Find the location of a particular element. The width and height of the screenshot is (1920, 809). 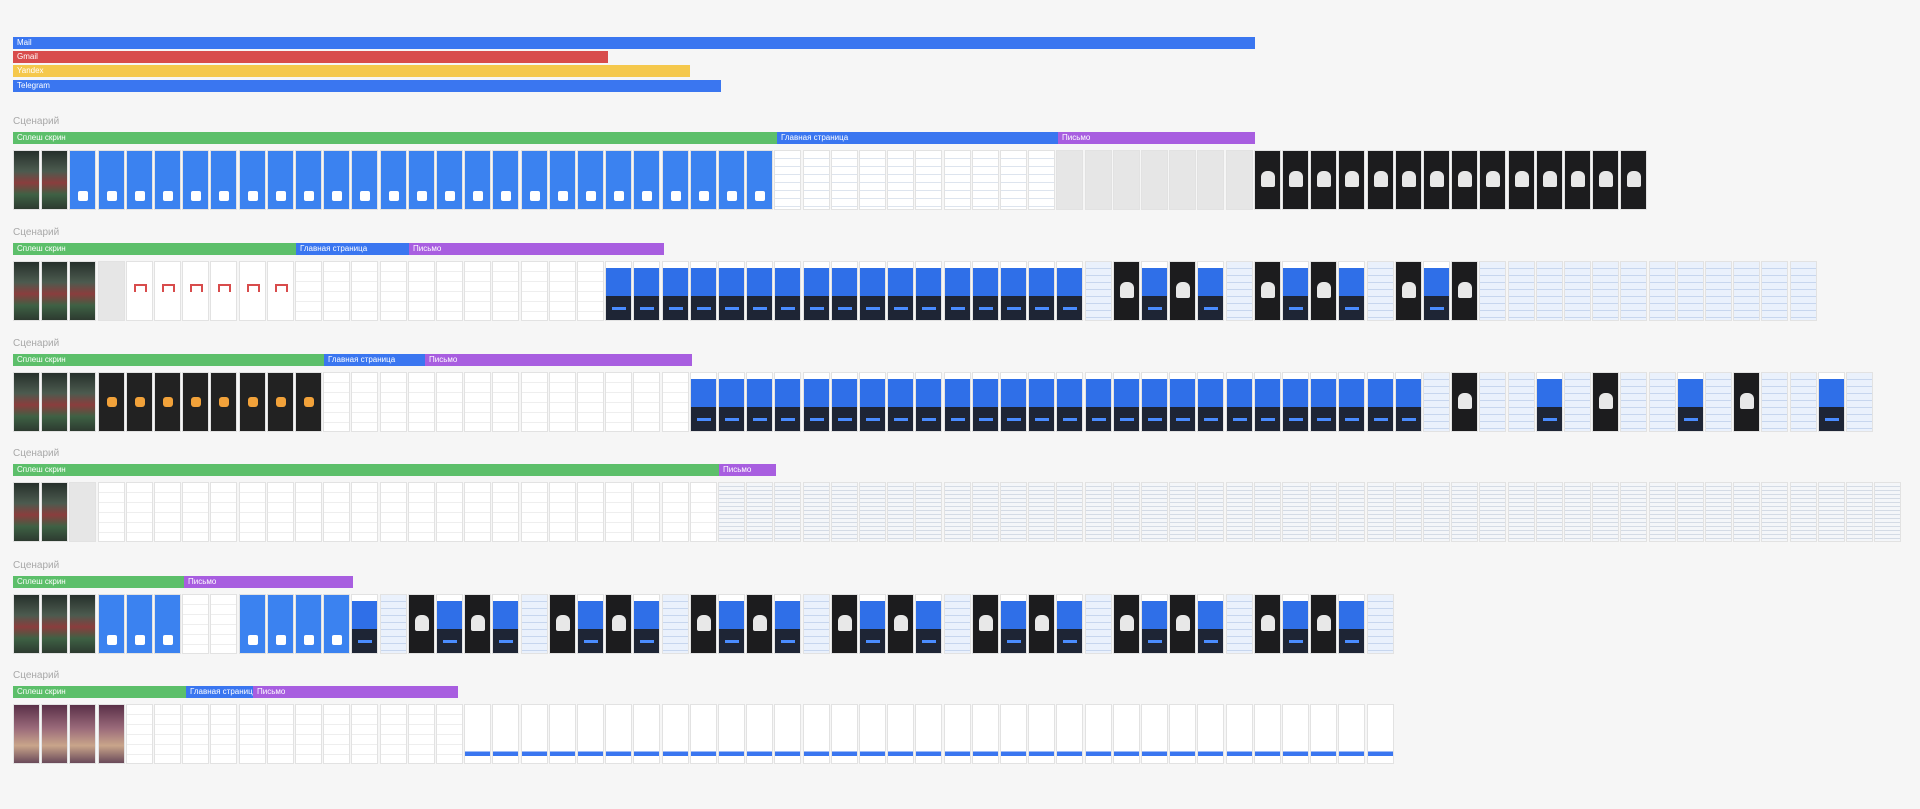

legend-bar: Mail is located at coordinates (634, 43).